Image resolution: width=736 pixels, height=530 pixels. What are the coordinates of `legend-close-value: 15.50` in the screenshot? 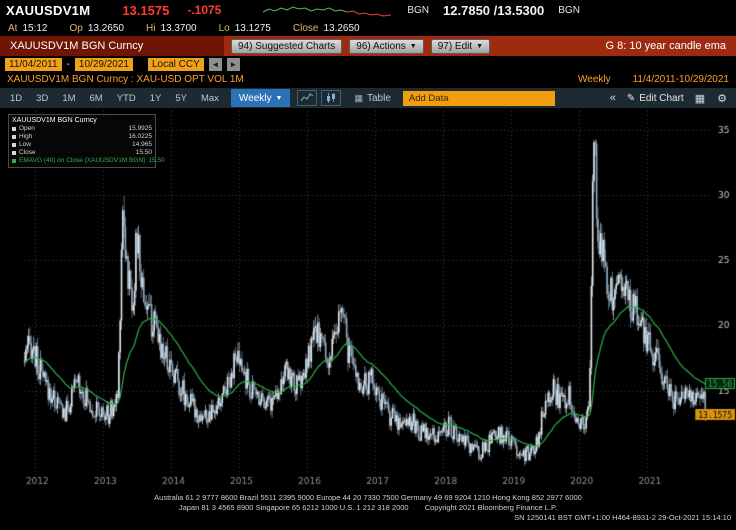 It's located at (143, 152).